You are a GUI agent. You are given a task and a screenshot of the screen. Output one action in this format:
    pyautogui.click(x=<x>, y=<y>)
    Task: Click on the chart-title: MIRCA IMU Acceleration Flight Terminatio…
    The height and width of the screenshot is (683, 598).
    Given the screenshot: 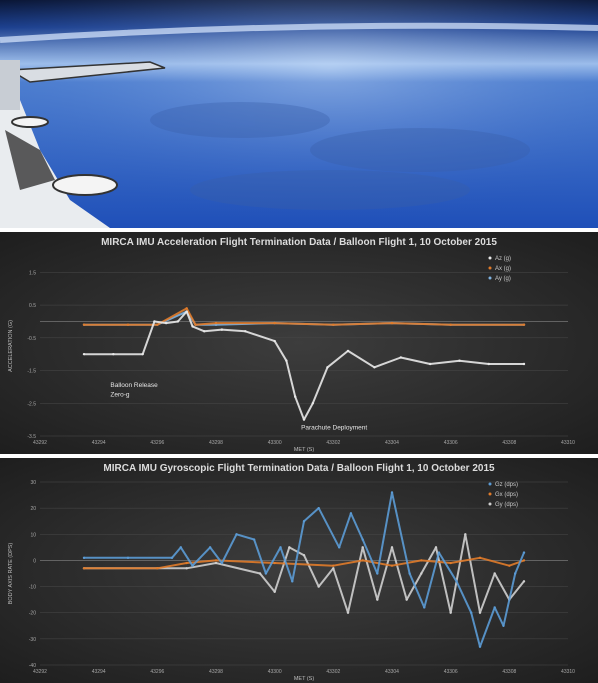 What is the action you would take?
    pyautogui.click(x=299, y=242)
    